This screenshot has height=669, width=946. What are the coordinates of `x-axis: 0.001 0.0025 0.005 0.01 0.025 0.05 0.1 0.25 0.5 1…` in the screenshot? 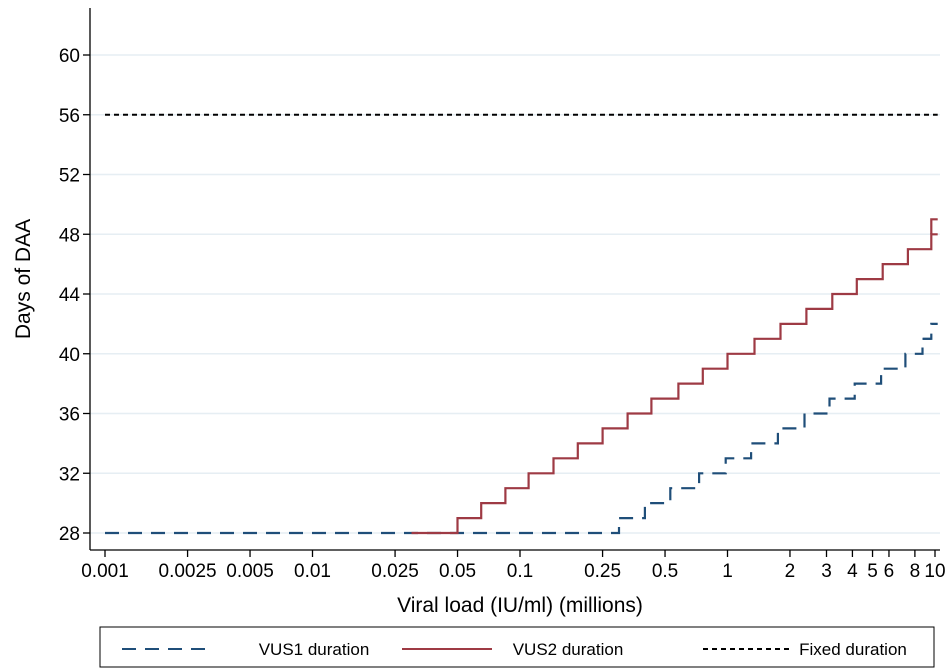 It's located at (513, 565).